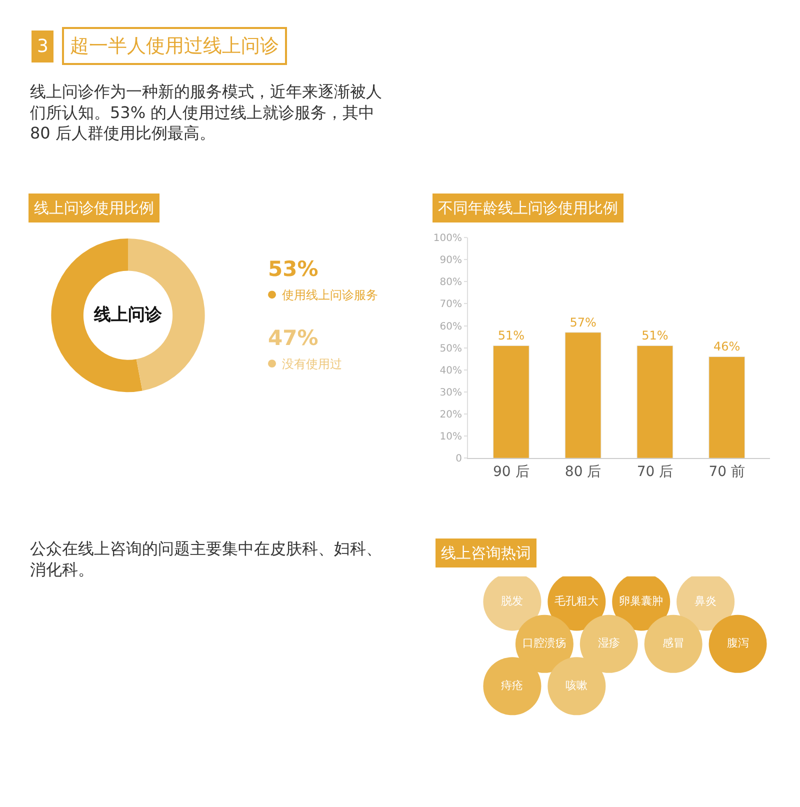  I want to click on y-tick-label: 80%, so click(451, 282).